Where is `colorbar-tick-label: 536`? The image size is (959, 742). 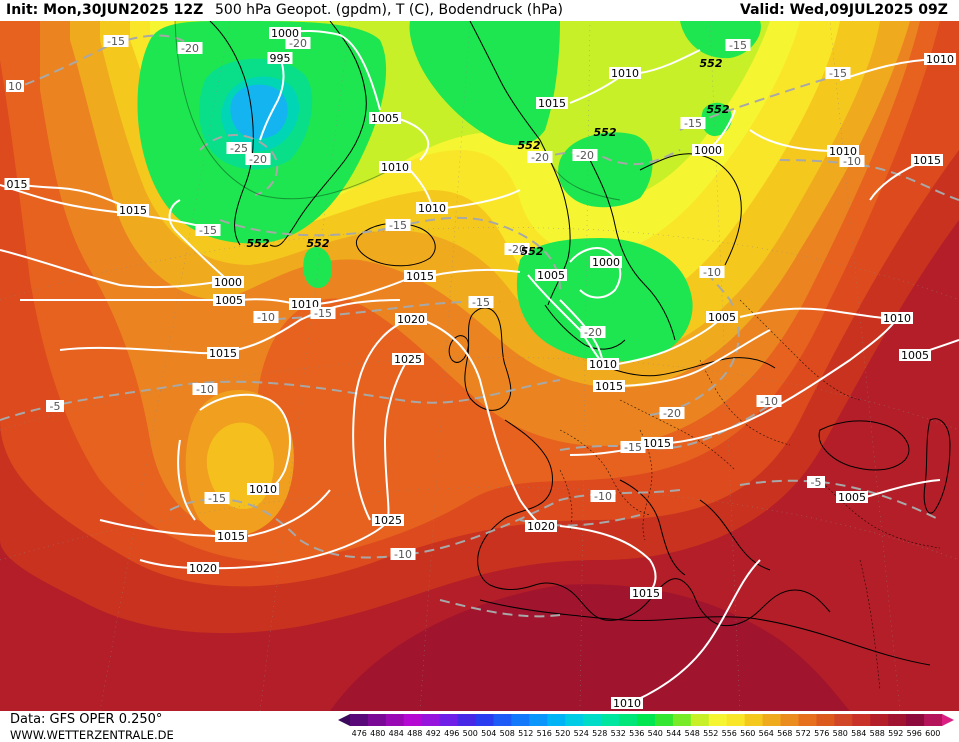 colorbar-tick-label: 536 is located at coordinates (636, 733).